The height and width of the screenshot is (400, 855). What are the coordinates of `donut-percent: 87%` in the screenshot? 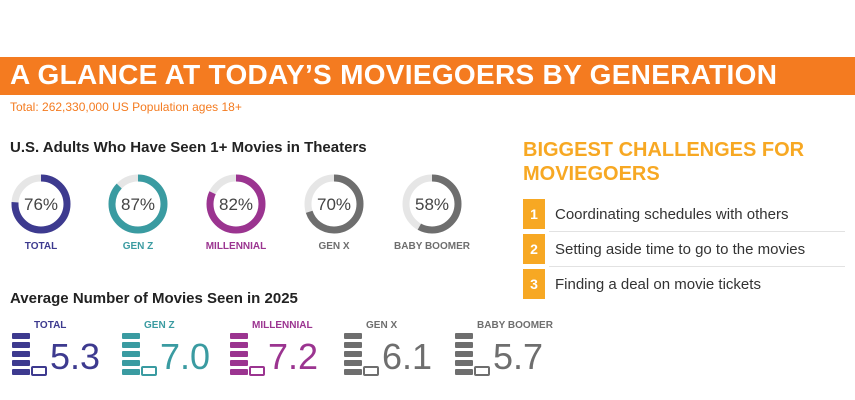 It's located at (138, 204).